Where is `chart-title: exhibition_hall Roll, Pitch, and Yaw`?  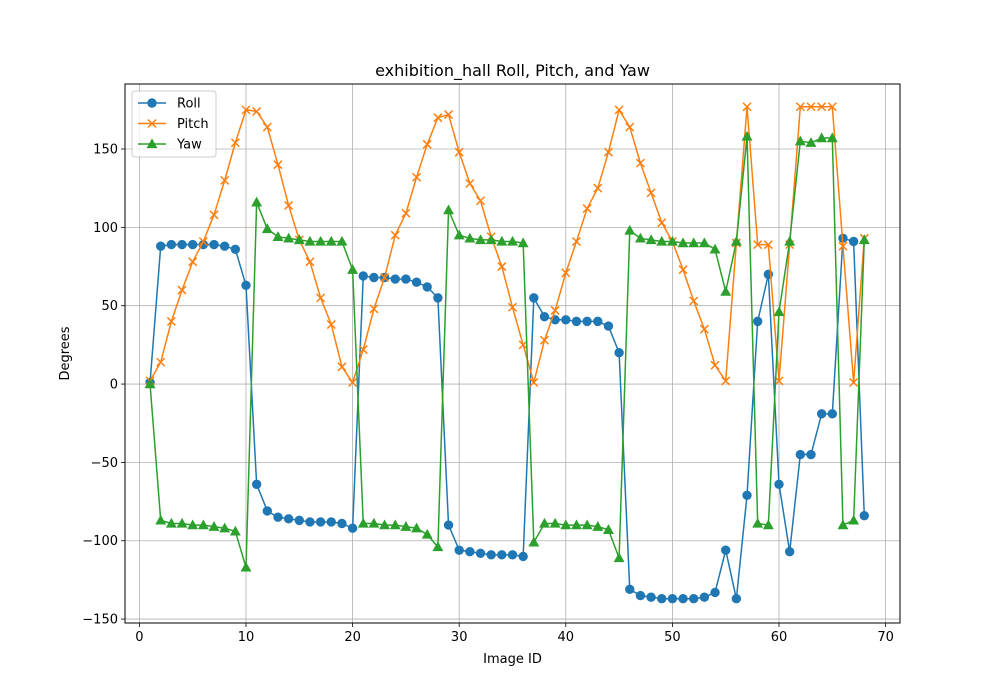
chart-title: exhibition_hall Roll, Pitch, and Yaw is located at coordinates (512, 71).